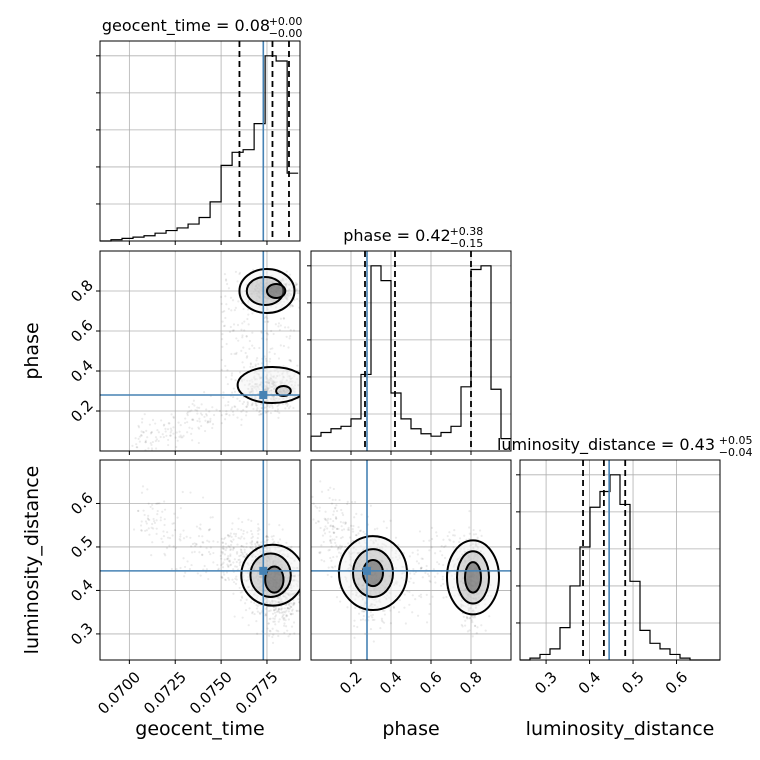 Image resolution: width=760 pixels, height=760 pixels. What do you see at coordinates (257, 693) in the screenshot?
I see `x-tick-label: 0.0775` at bounding box center [257, 693].